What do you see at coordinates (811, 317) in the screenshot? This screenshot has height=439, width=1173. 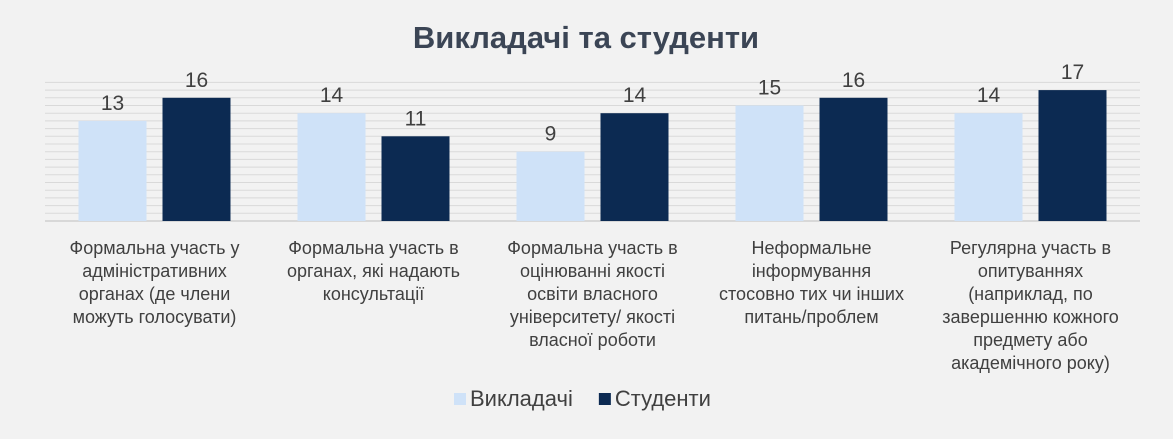 I see `category-label: питань/проблем` at bounding box center [811, 317].